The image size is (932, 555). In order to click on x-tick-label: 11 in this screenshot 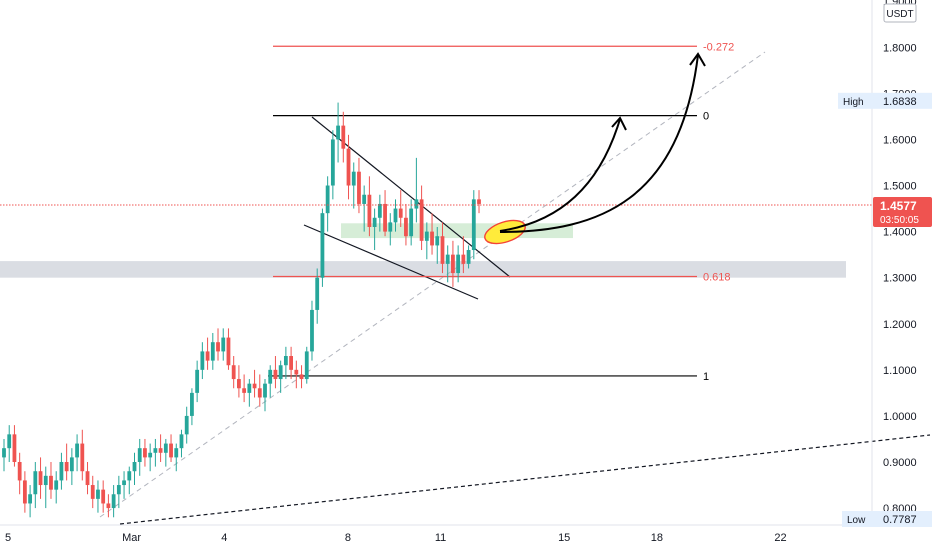, I will do `click(440, 538)`.